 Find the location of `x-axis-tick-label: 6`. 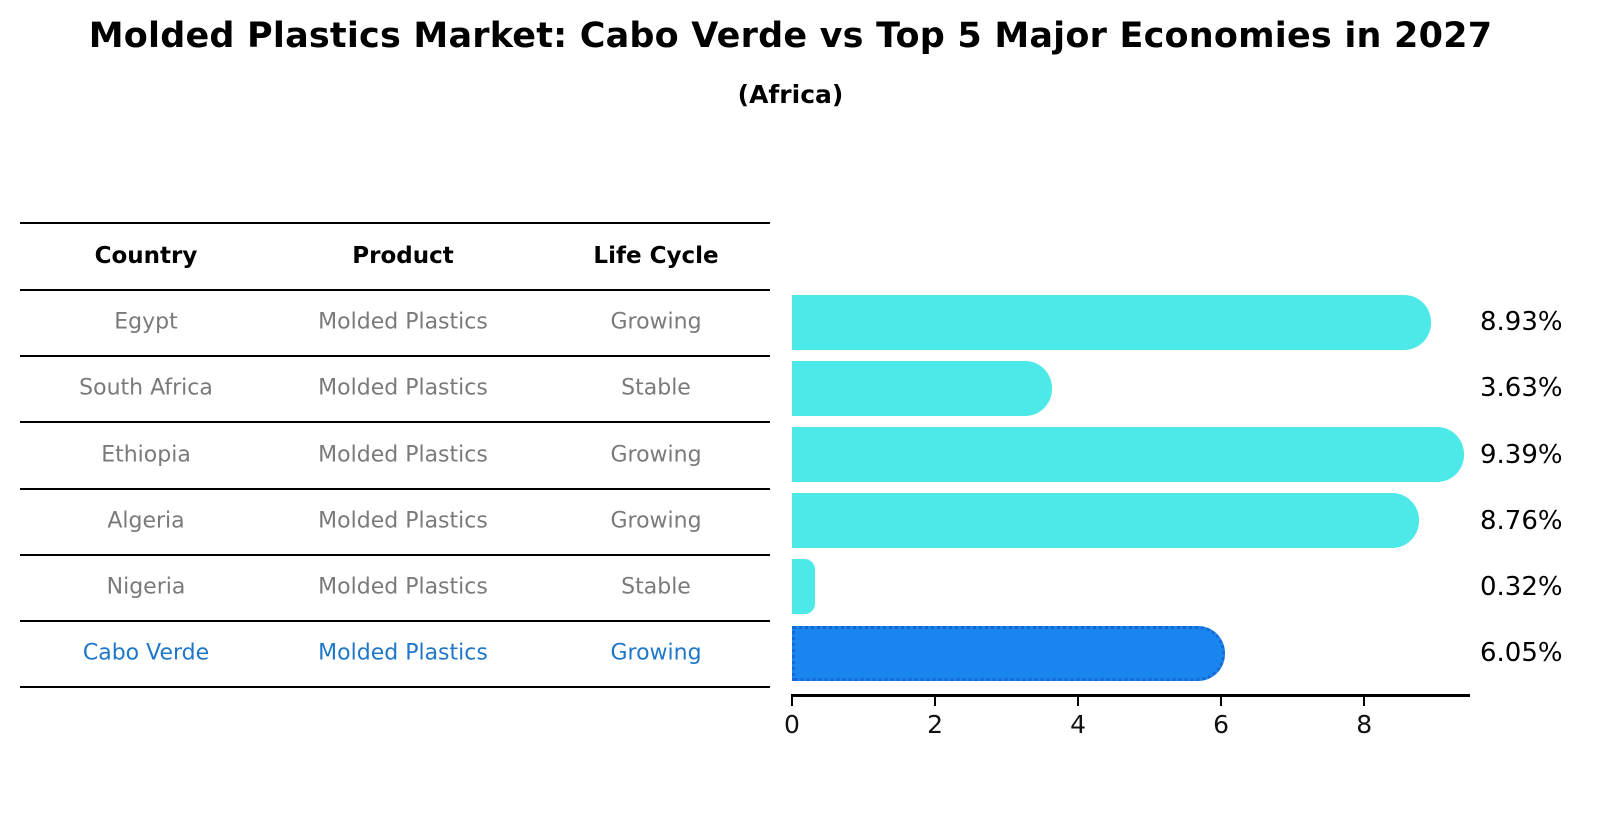

x-axis-tick-label: 6 is located at coordinates (1221, 724).